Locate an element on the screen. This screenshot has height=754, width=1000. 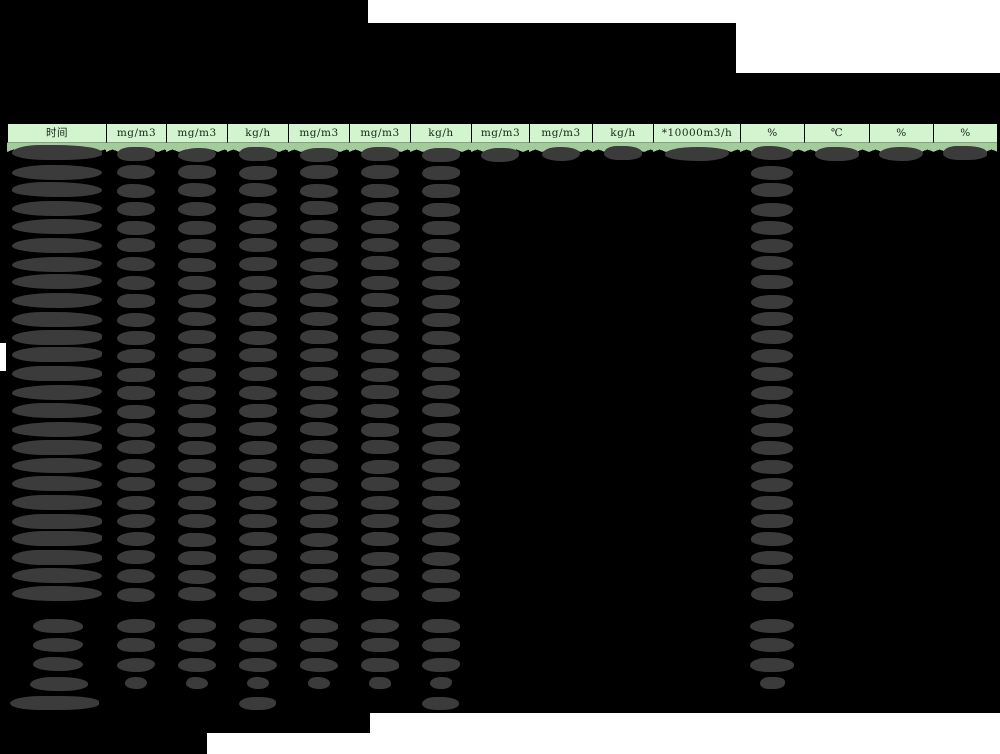
page-white-gap is located at coordinates (3, 357).